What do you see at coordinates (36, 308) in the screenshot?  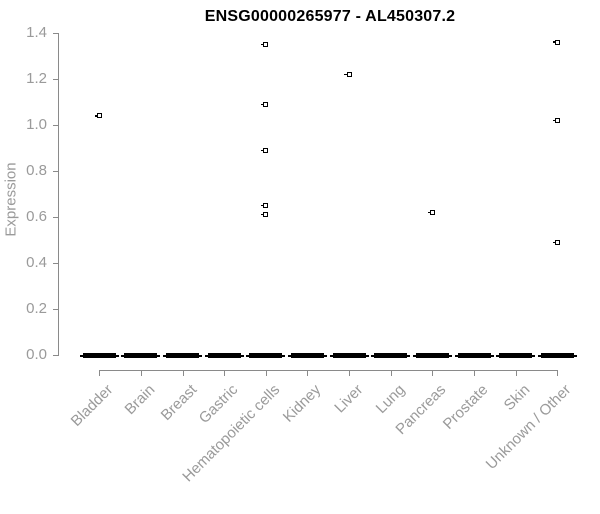 I see `y-tick-label: 0.2` at bounding box center [36, 308].